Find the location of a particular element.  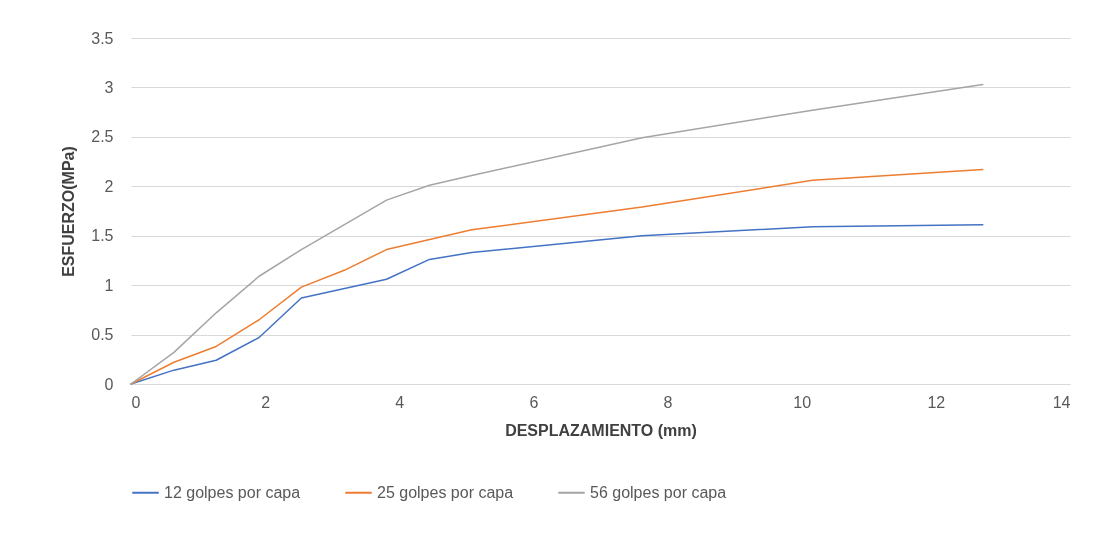

y-tick-label: 1.5 is located at coordinates (102, 236).